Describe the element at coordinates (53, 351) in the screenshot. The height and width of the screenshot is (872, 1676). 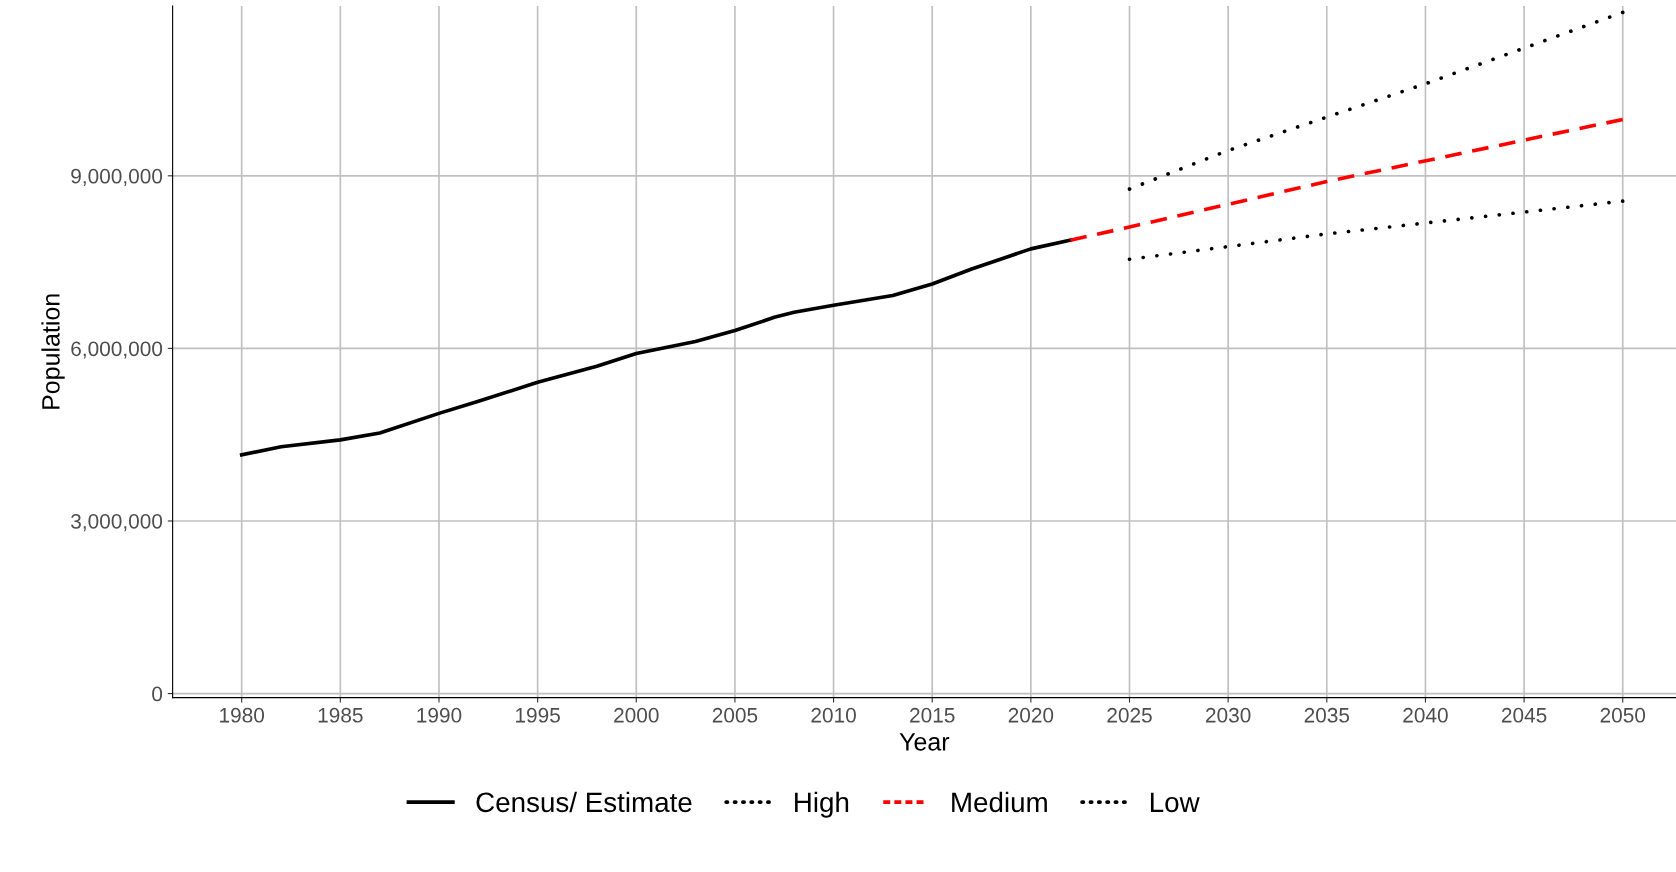
I see `y-axis-title: Population` at that location.